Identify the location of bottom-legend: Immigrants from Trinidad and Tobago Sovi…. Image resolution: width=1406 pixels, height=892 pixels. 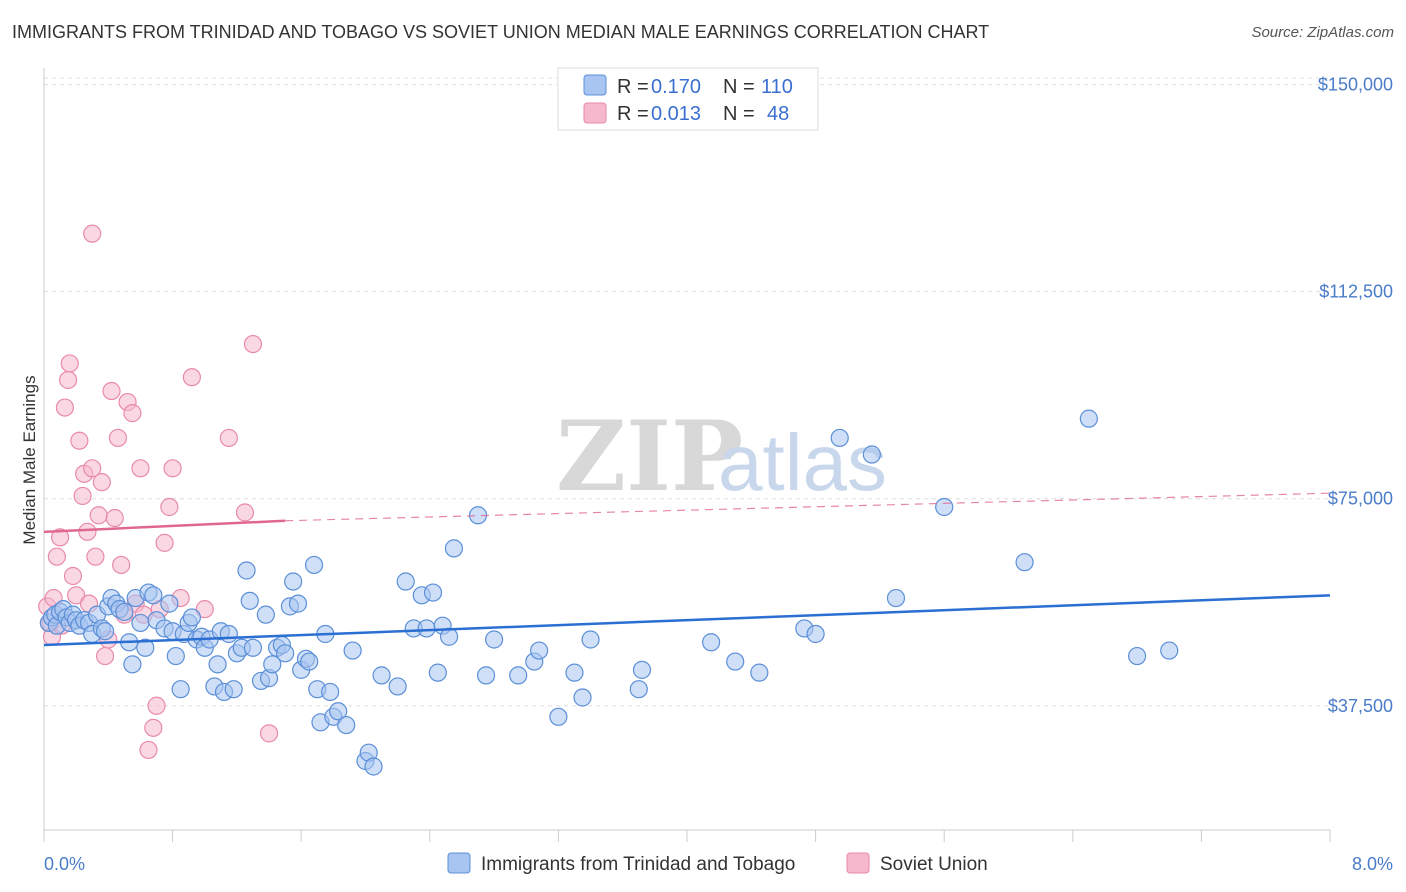
(717, 863).